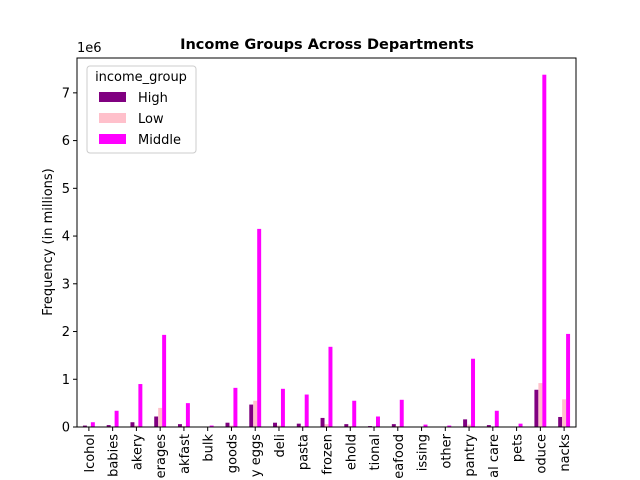 The image size is (640, 480). Describe the element at coordinates (423, 452) in the screenshot. I see `x-tick-label: issing` at that location.